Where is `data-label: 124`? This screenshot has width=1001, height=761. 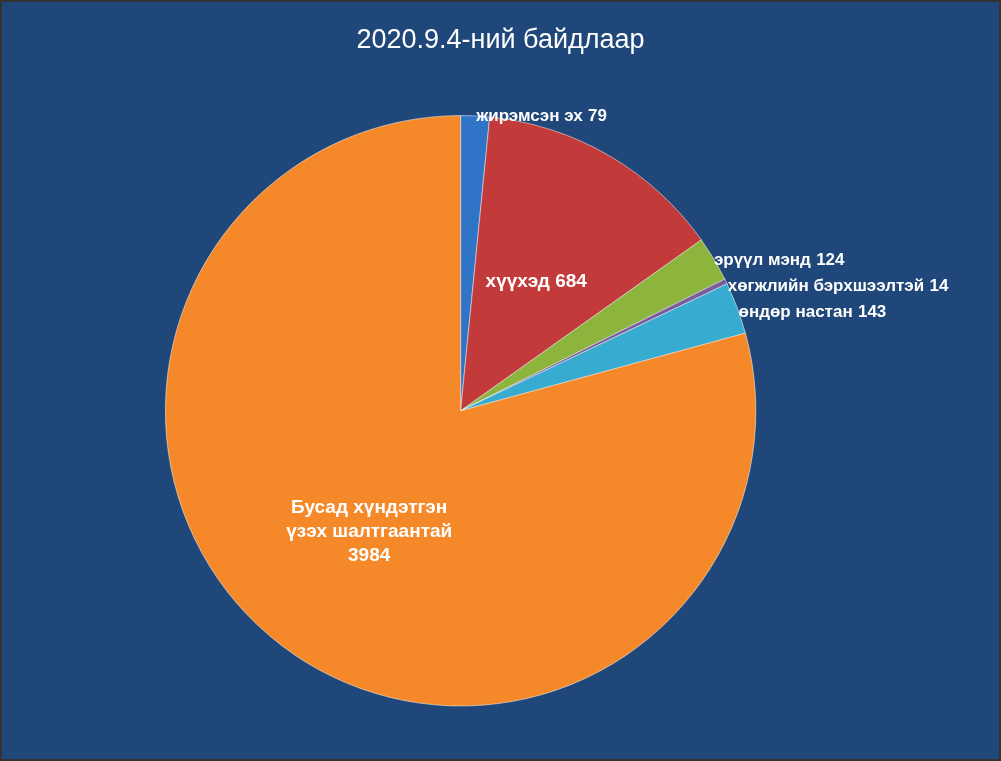
data-label: 124 is located at coordinates (831, 259).